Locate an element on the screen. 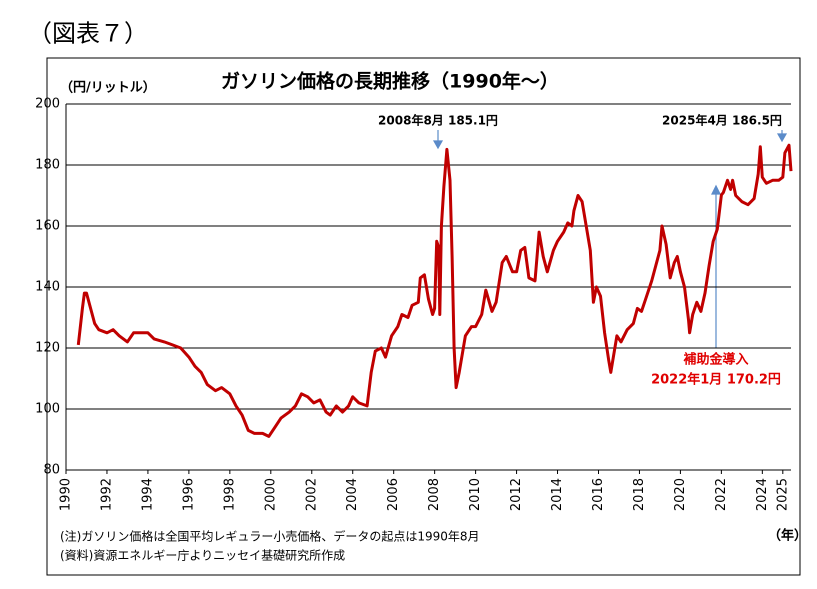 The width and height of the screenshot is (817, 589). x-tick-label: 2020 is located at coordinates (680, 494).